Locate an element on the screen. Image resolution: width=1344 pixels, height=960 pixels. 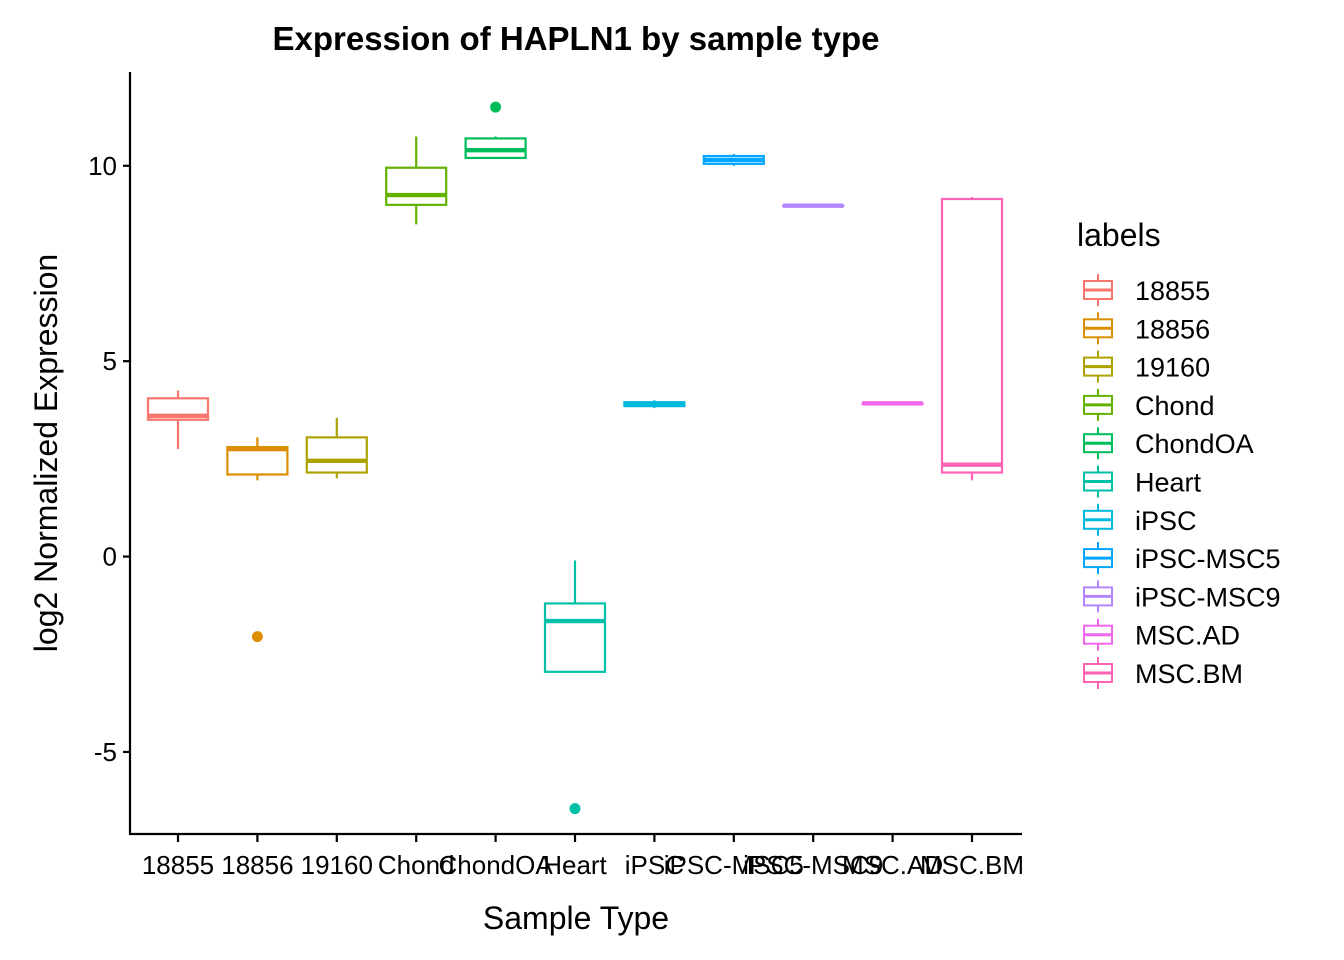
legend-label: iPSC-MSC5 is located at coordinates (1208, 559).